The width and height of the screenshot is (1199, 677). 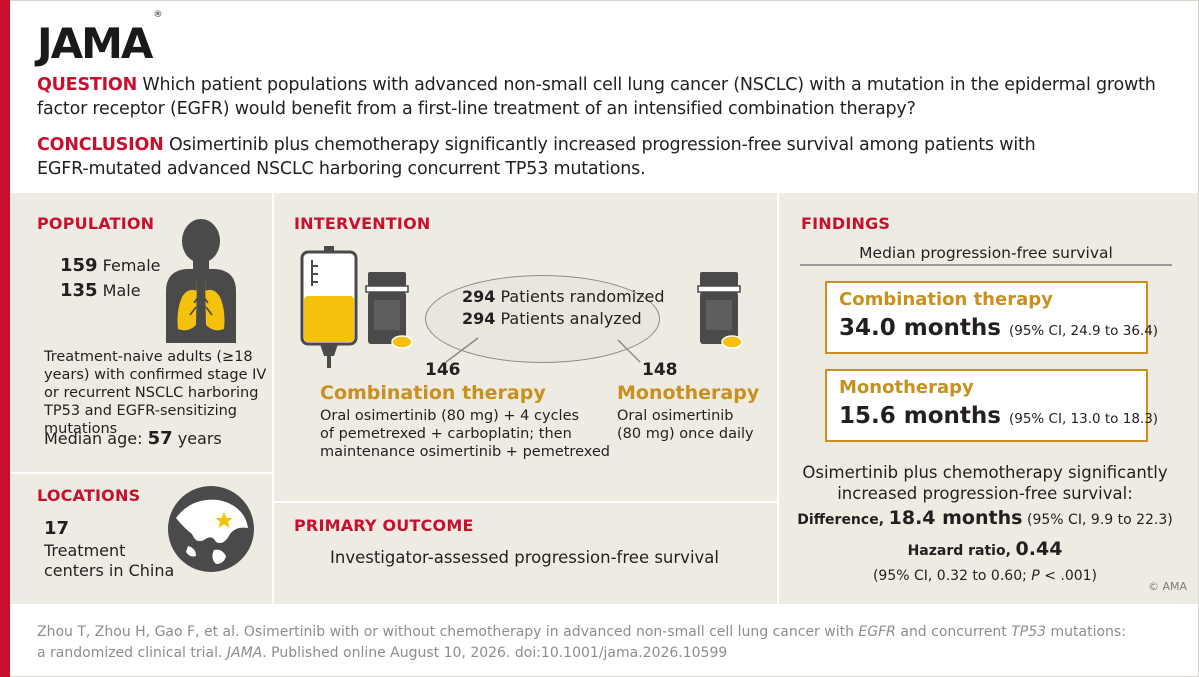 What do you see at coordinates (85, 550) in the screenshot?
I see `location-line1: Treatment` at bounding box center [85, 550].